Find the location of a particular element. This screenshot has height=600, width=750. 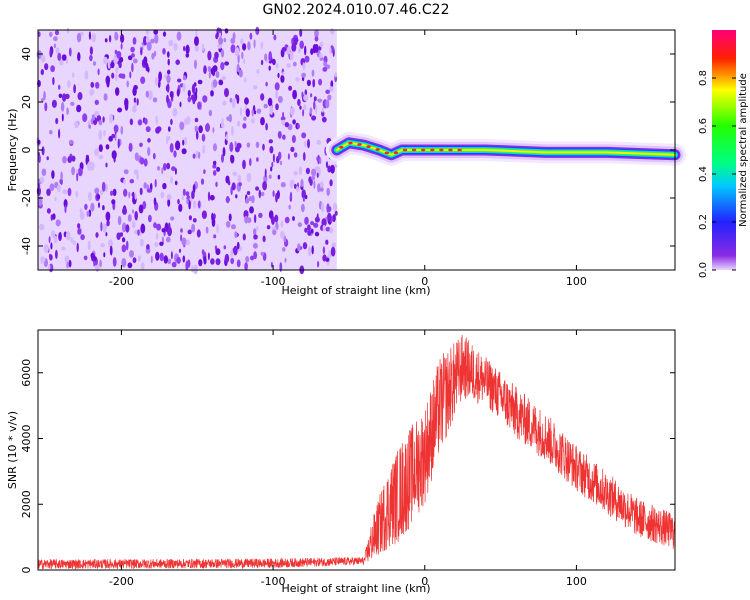

colorbar-ticks: 0.0 0.2 0.4 0.6 0.8 is located at coordinates (717, 174).